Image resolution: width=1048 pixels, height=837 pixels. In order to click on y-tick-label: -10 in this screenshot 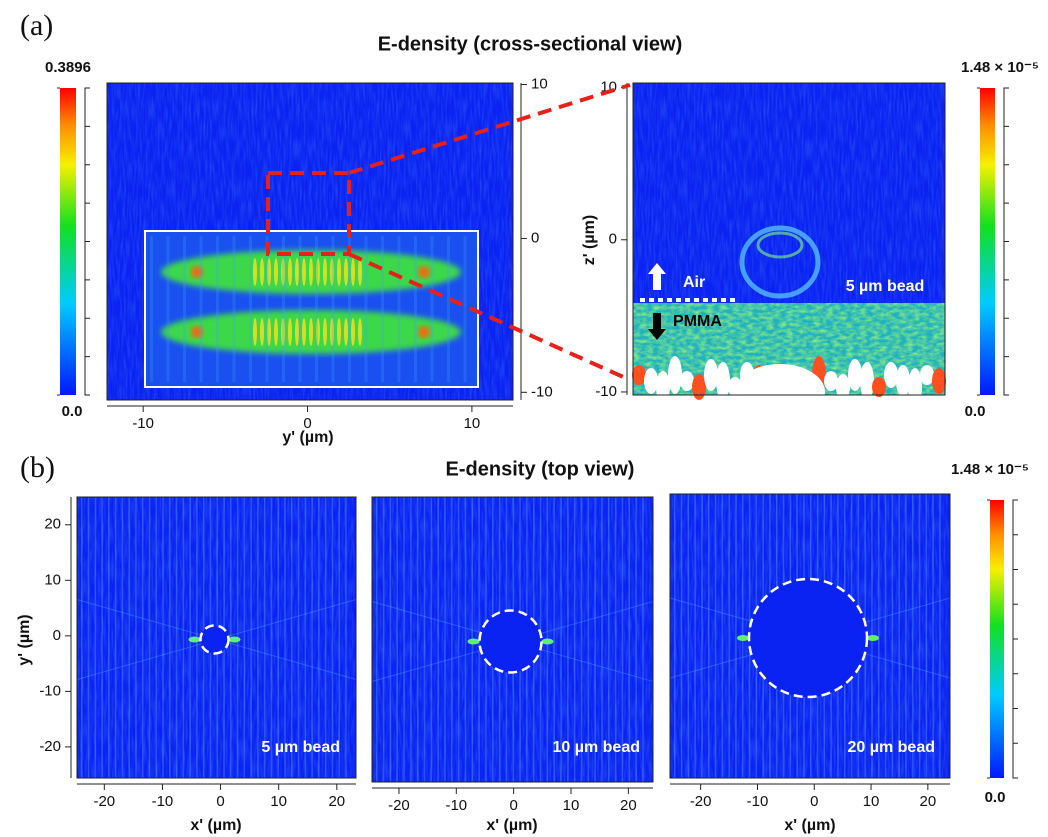, I will do `click(606, 391)`.